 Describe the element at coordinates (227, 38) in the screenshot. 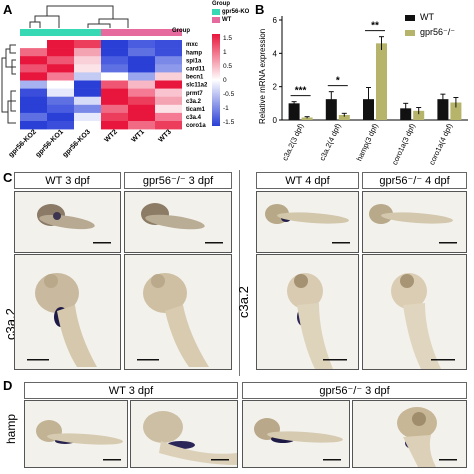

I see `colorbar-tick: 1.5` at that location.